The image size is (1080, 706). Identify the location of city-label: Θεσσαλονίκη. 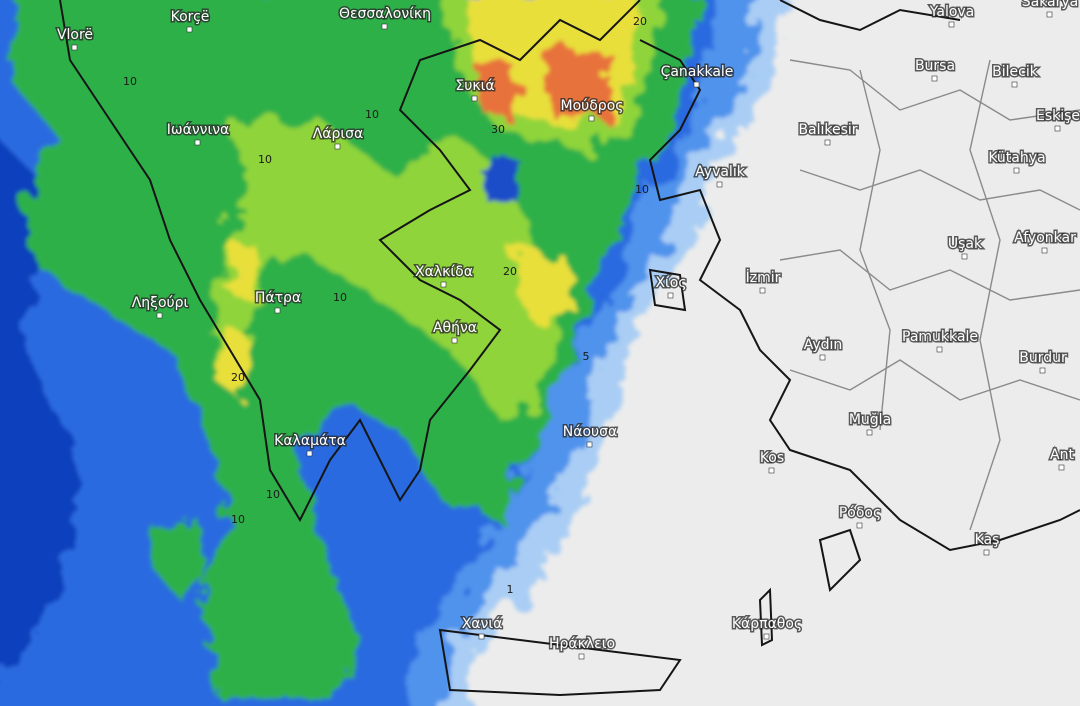
(385, 14).